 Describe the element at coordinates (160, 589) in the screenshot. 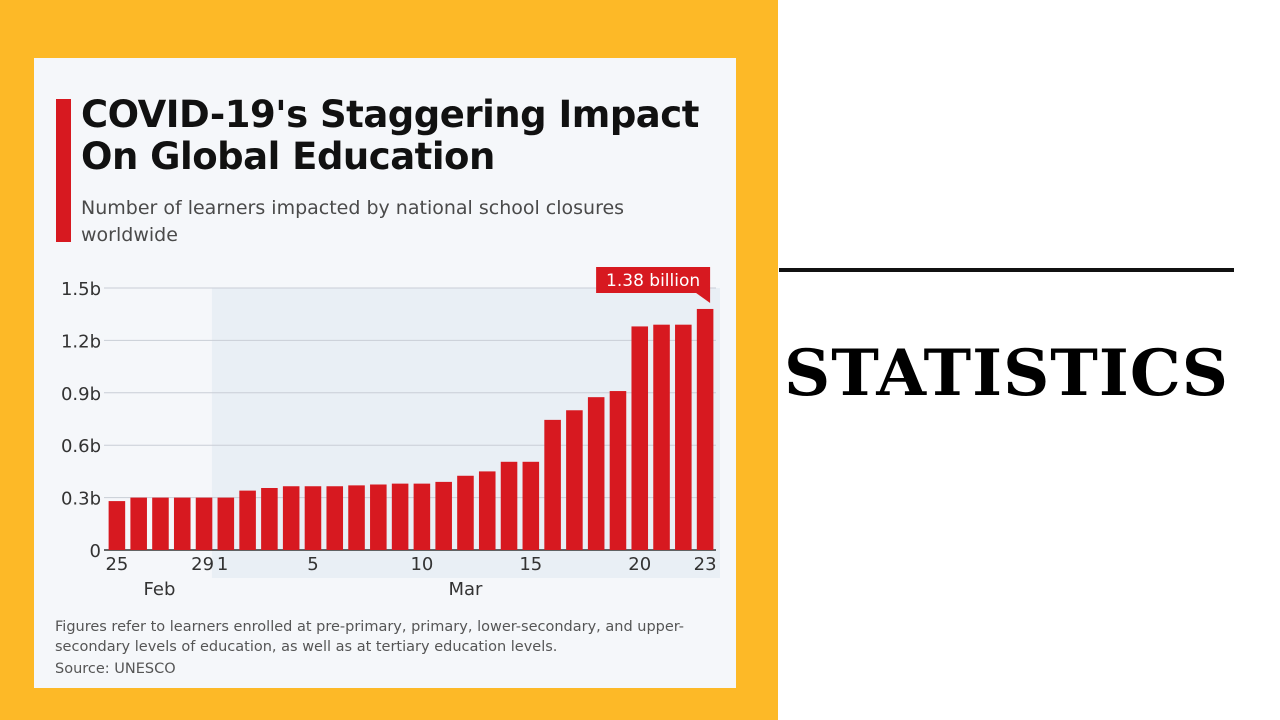

I see `month-label: Feb` at that location.